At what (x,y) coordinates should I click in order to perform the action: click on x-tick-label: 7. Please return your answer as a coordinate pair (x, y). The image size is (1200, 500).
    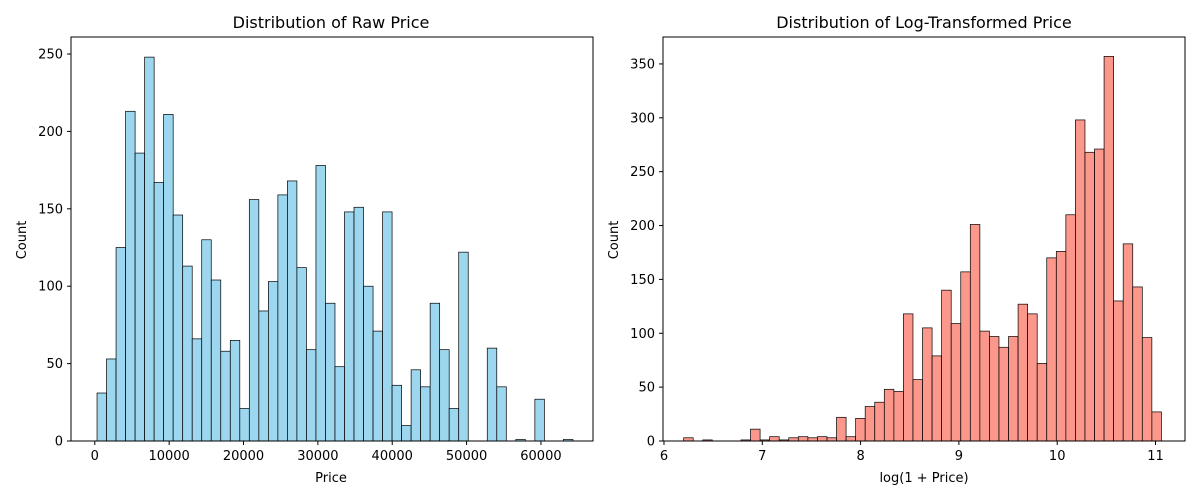
    Looking at the image, I should click on (762, 456).